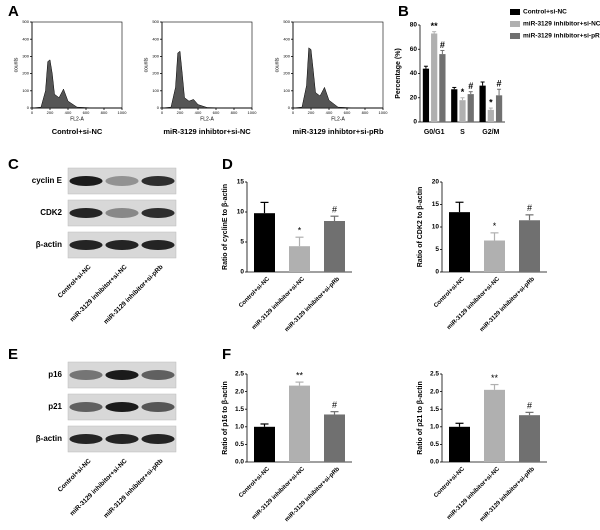  Describe the element at coordinates (13, 354) in the screenshot. I see `panel-label: E` at that location.